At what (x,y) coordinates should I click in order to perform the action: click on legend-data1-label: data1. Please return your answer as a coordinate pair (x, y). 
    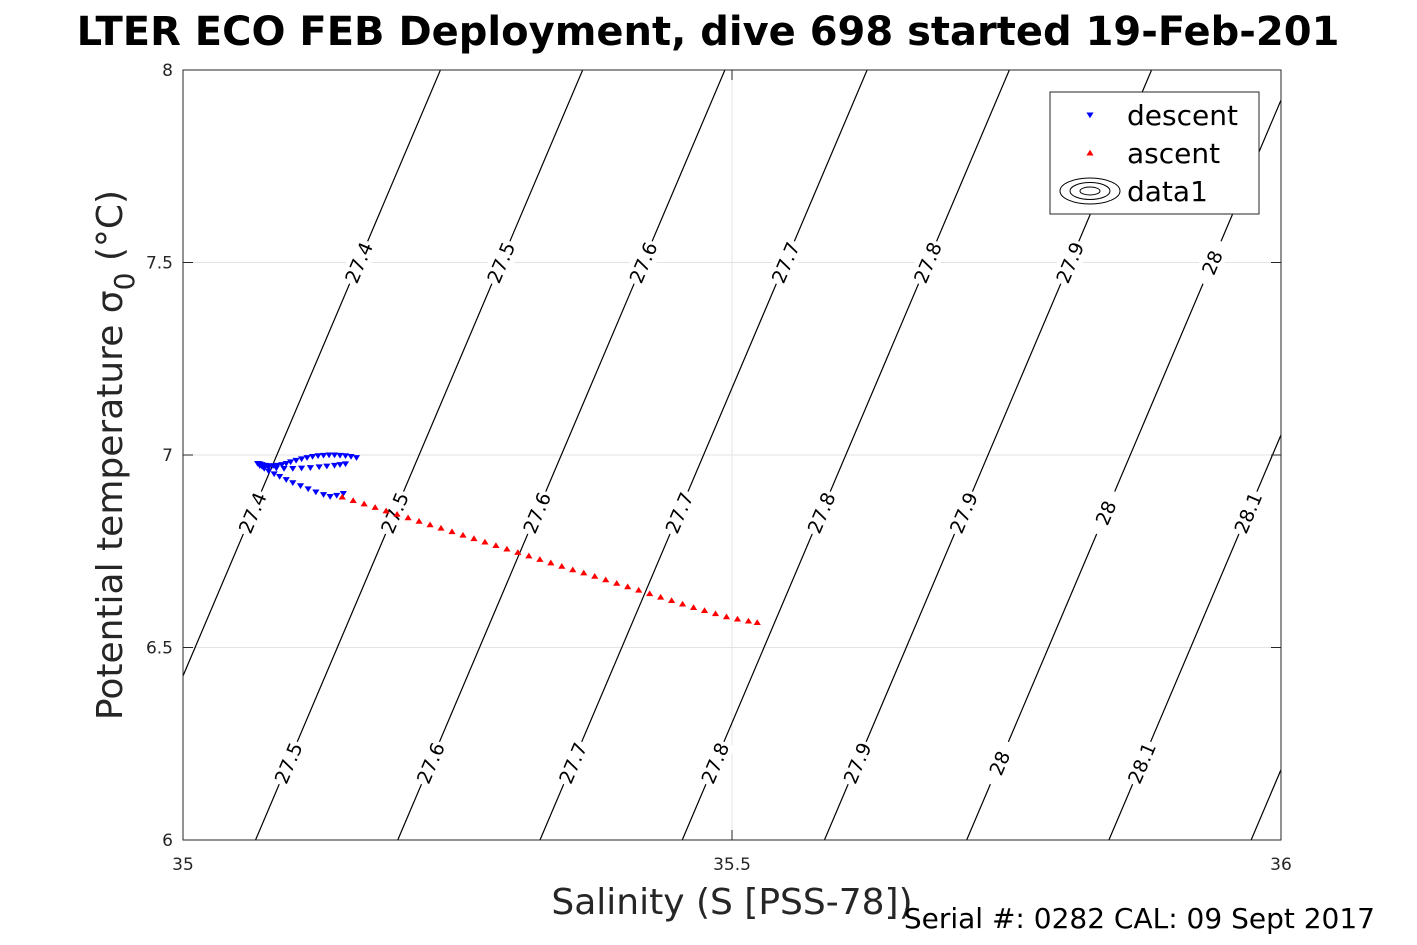
    Looking at the image, I should click on (1167, 191).